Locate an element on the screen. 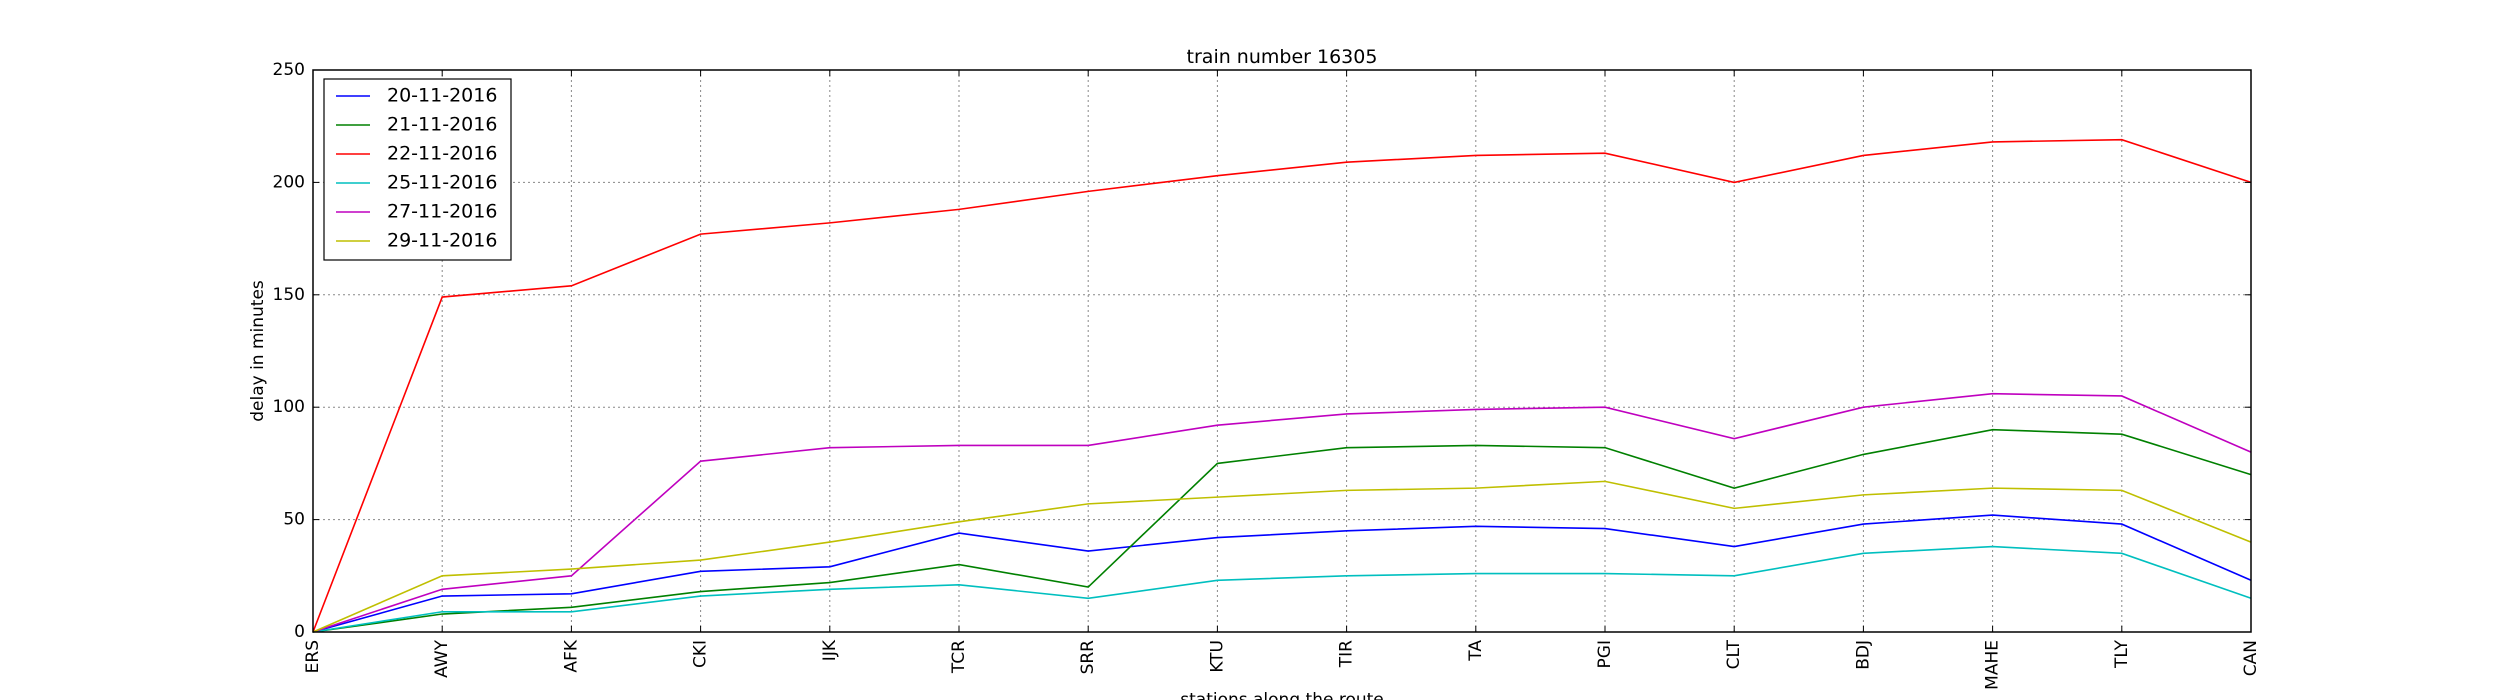 The width and height of the screenshot is (2500, 700). x-tick-label: CKI is located at coordinates (701, 654).